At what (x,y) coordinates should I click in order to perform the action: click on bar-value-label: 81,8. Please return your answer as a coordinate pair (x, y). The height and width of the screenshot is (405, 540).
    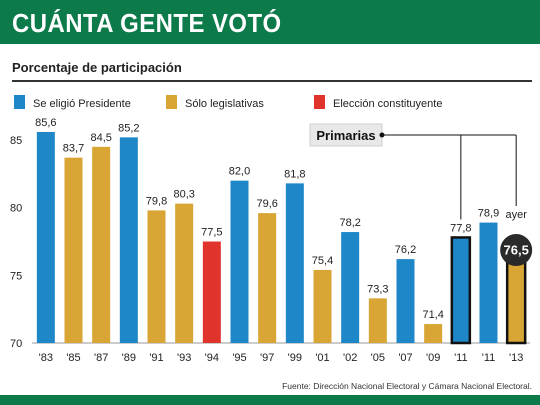
    Looking at the image, I should click on (294, 174).